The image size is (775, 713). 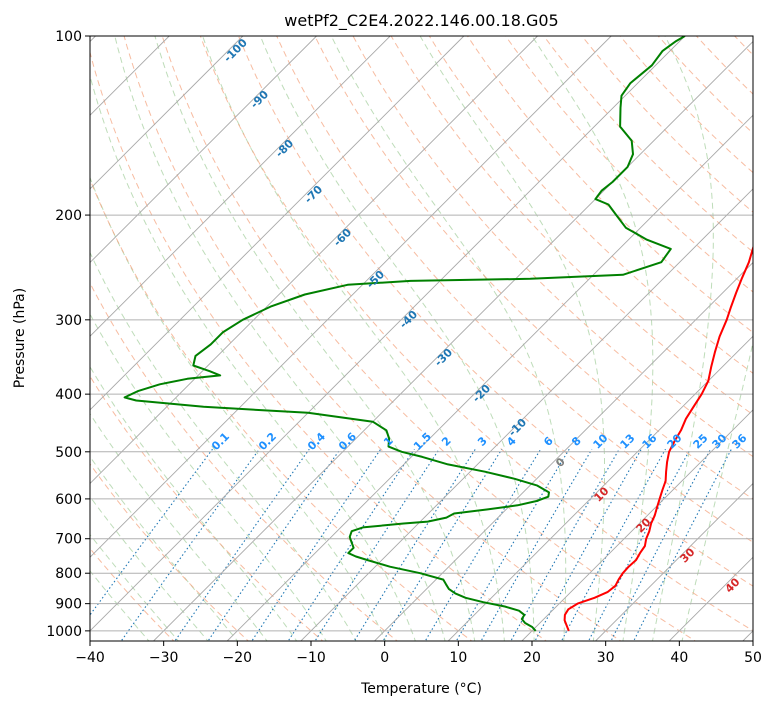 What do you see at coordinates (68, 500) in the screenshot?
I see `y-tick-label: 600` at bounding box center [68, 500].